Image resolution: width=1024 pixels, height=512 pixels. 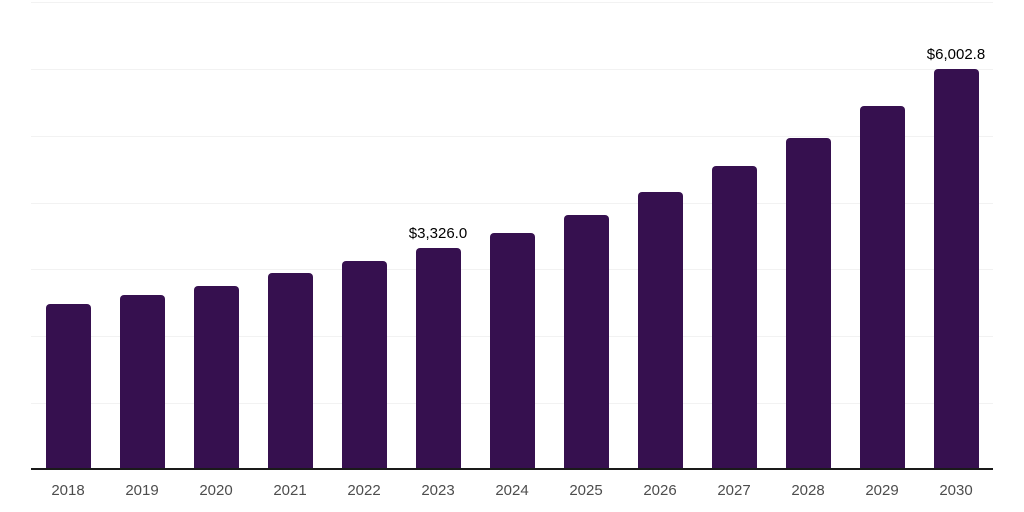 I want to click on bar-2023, so click(x=438, y=357).